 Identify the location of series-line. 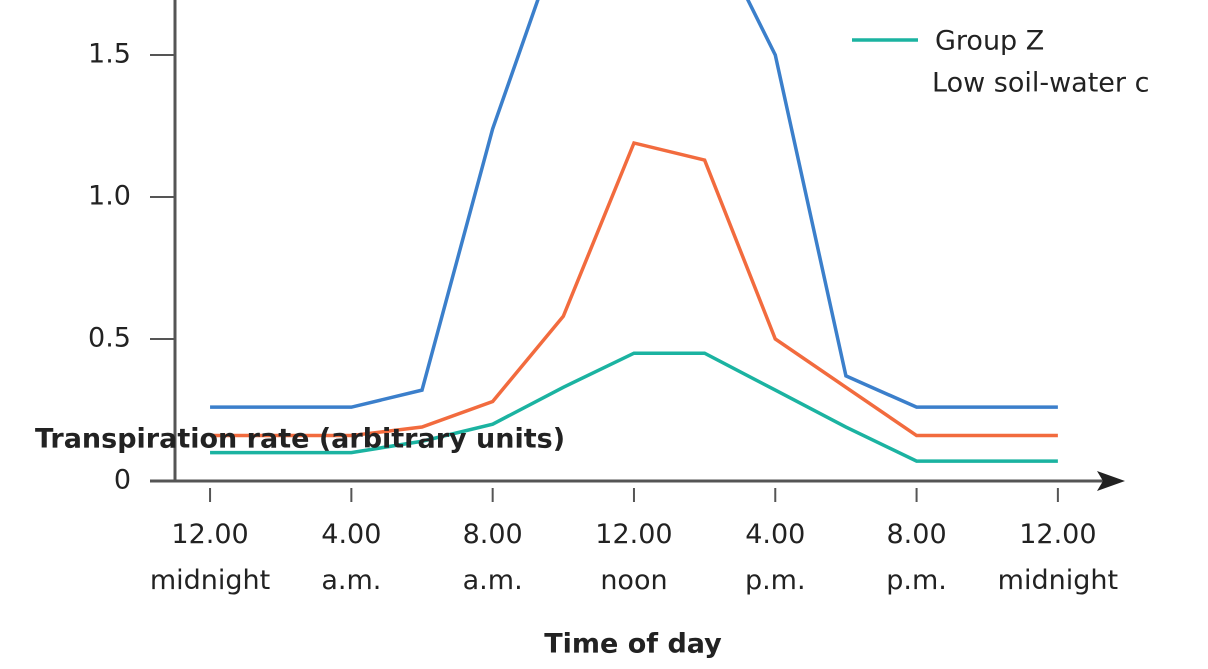
(634, 407).